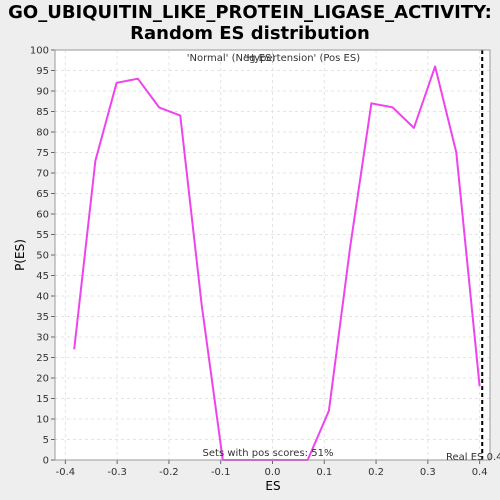  I want to click on pos-score-annotation: Sets with pos scores: 51%, so click(268, 453).